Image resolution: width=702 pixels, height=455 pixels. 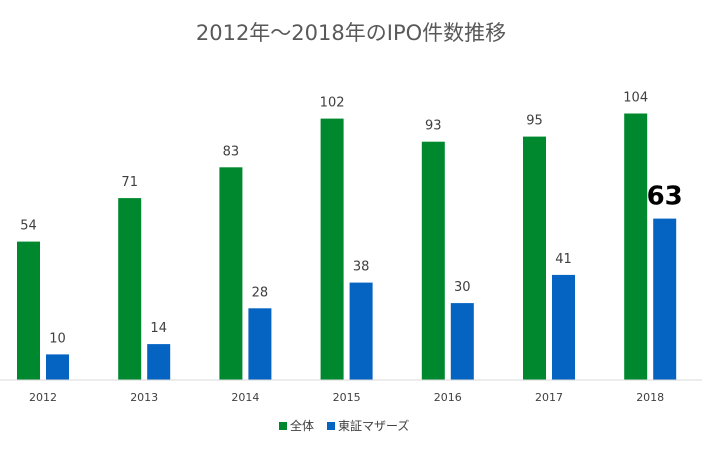 What do you see at coordinates (373, 425) in the screenshot?
I see `legend-label-mothers: 東証マザーズ` at bounding box center [373, 425].